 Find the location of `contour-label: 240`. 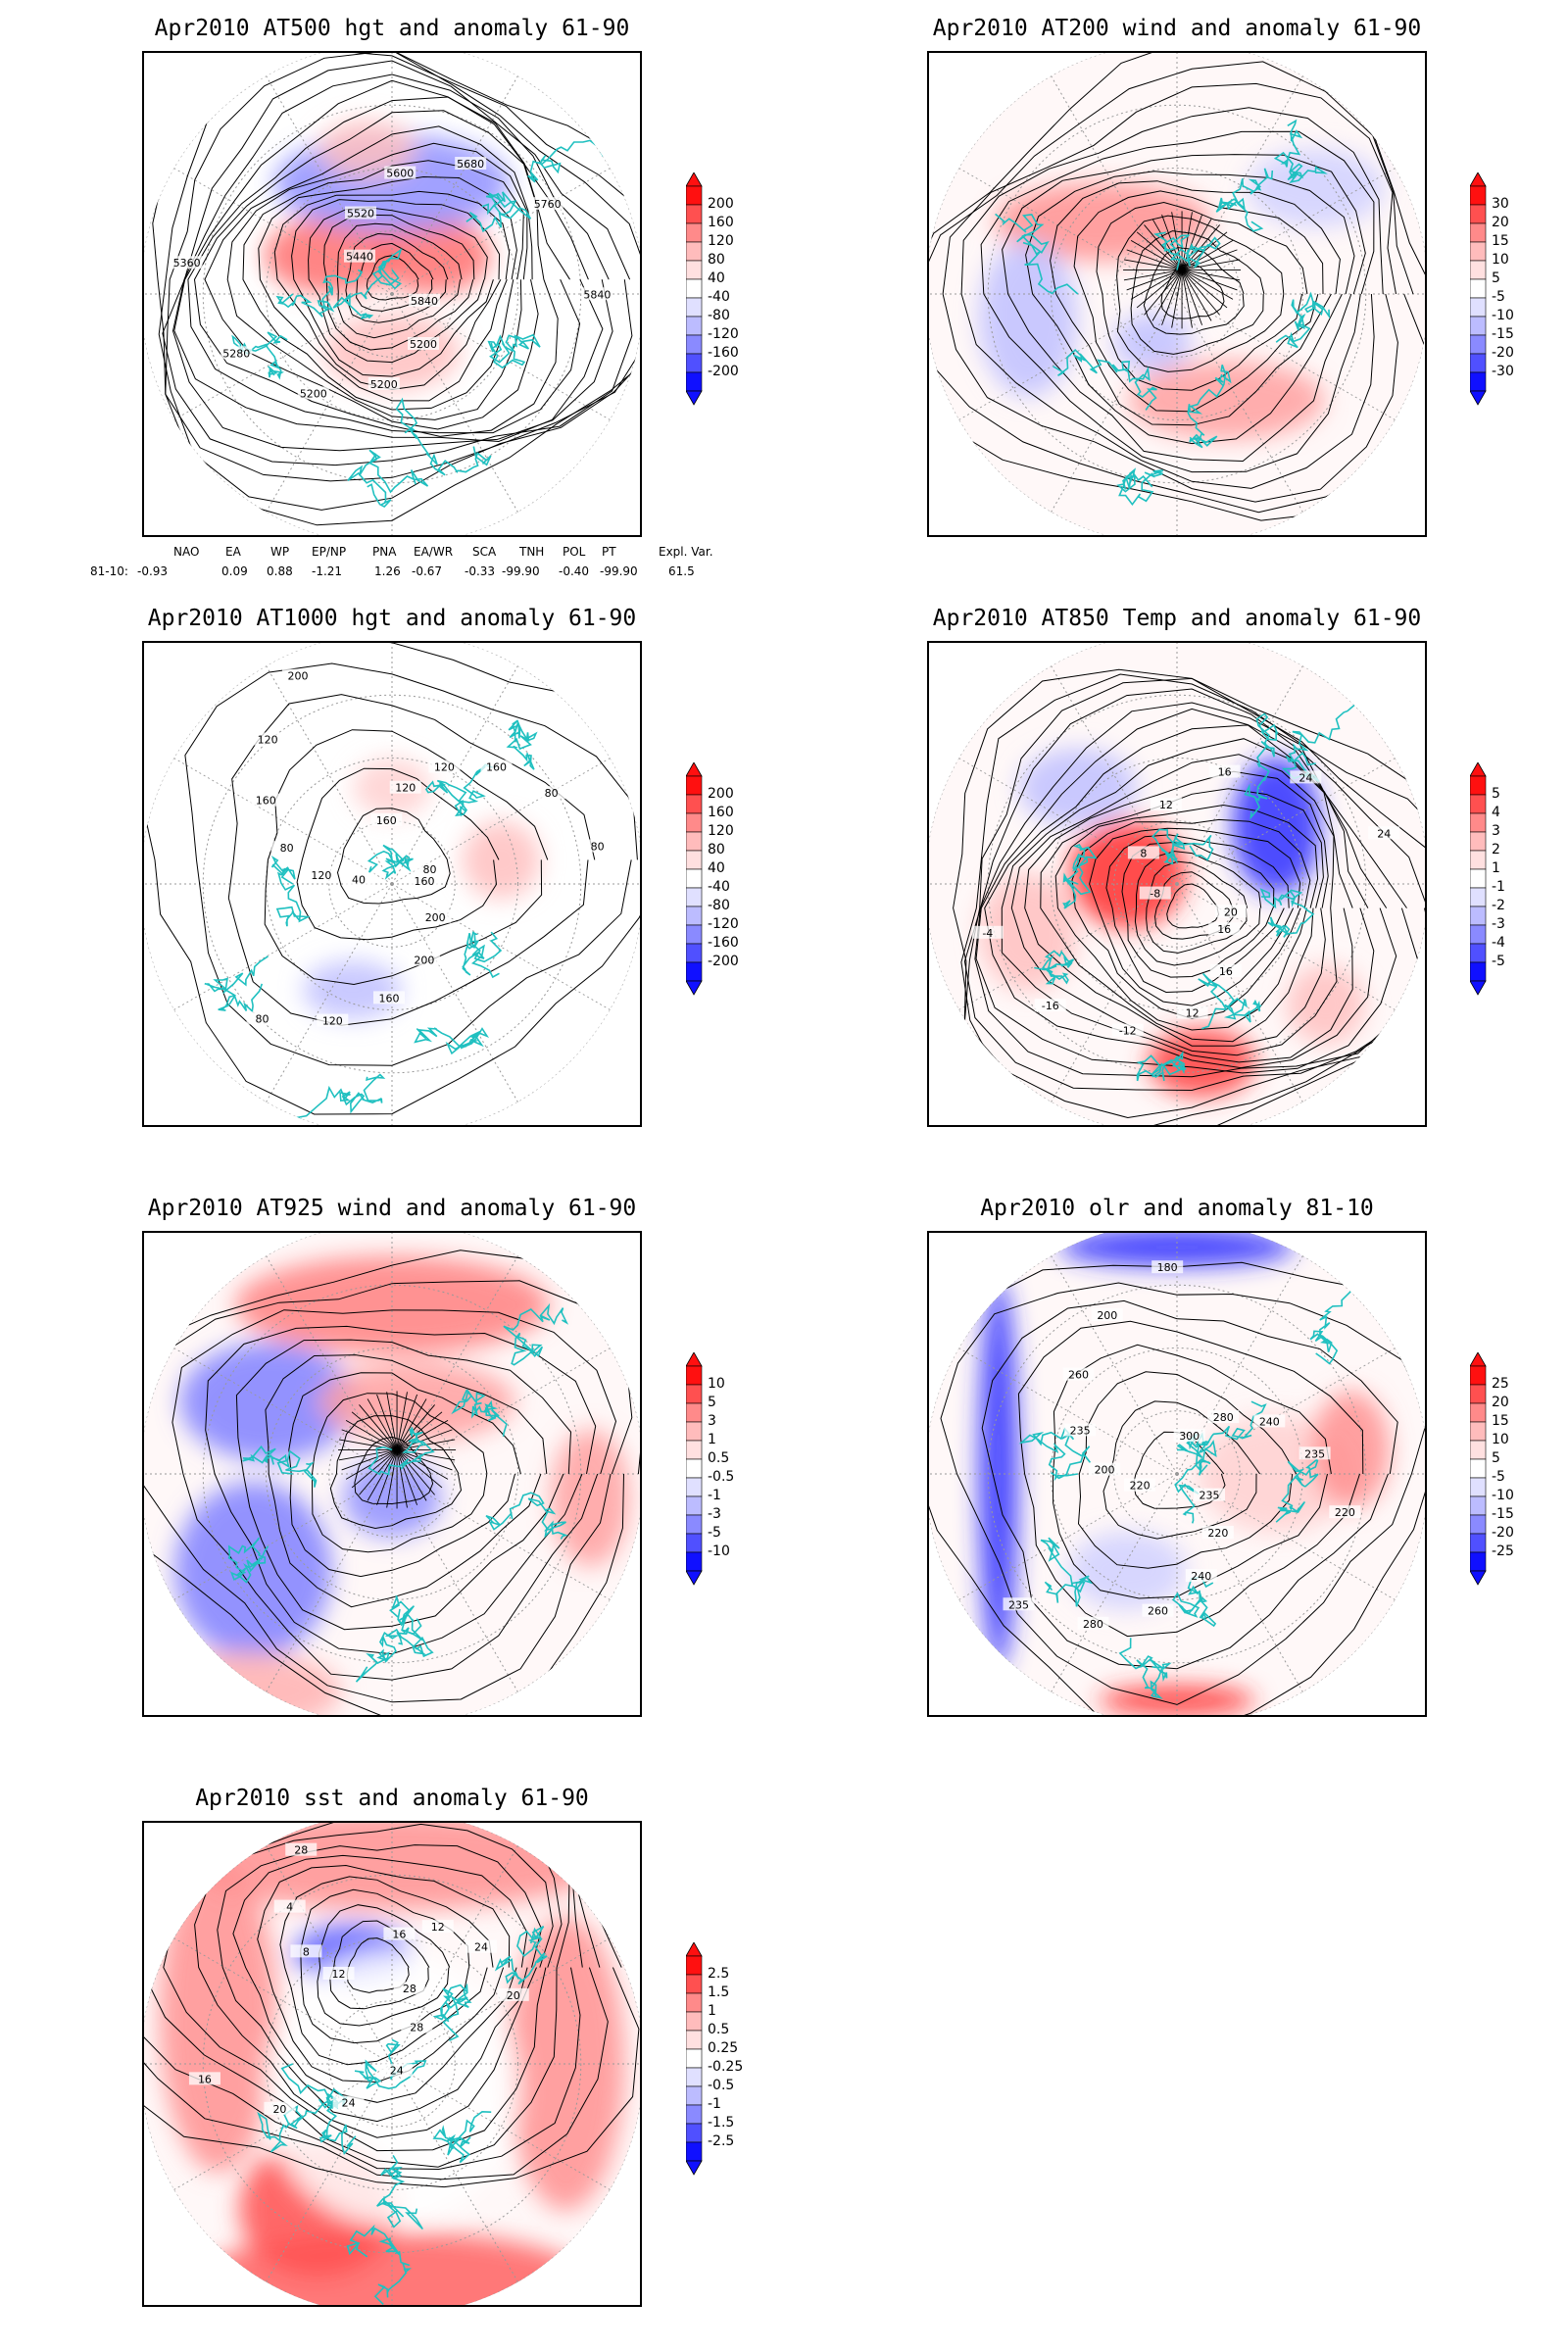

contour-label: 240 is located at coordinates (1201, 1576).